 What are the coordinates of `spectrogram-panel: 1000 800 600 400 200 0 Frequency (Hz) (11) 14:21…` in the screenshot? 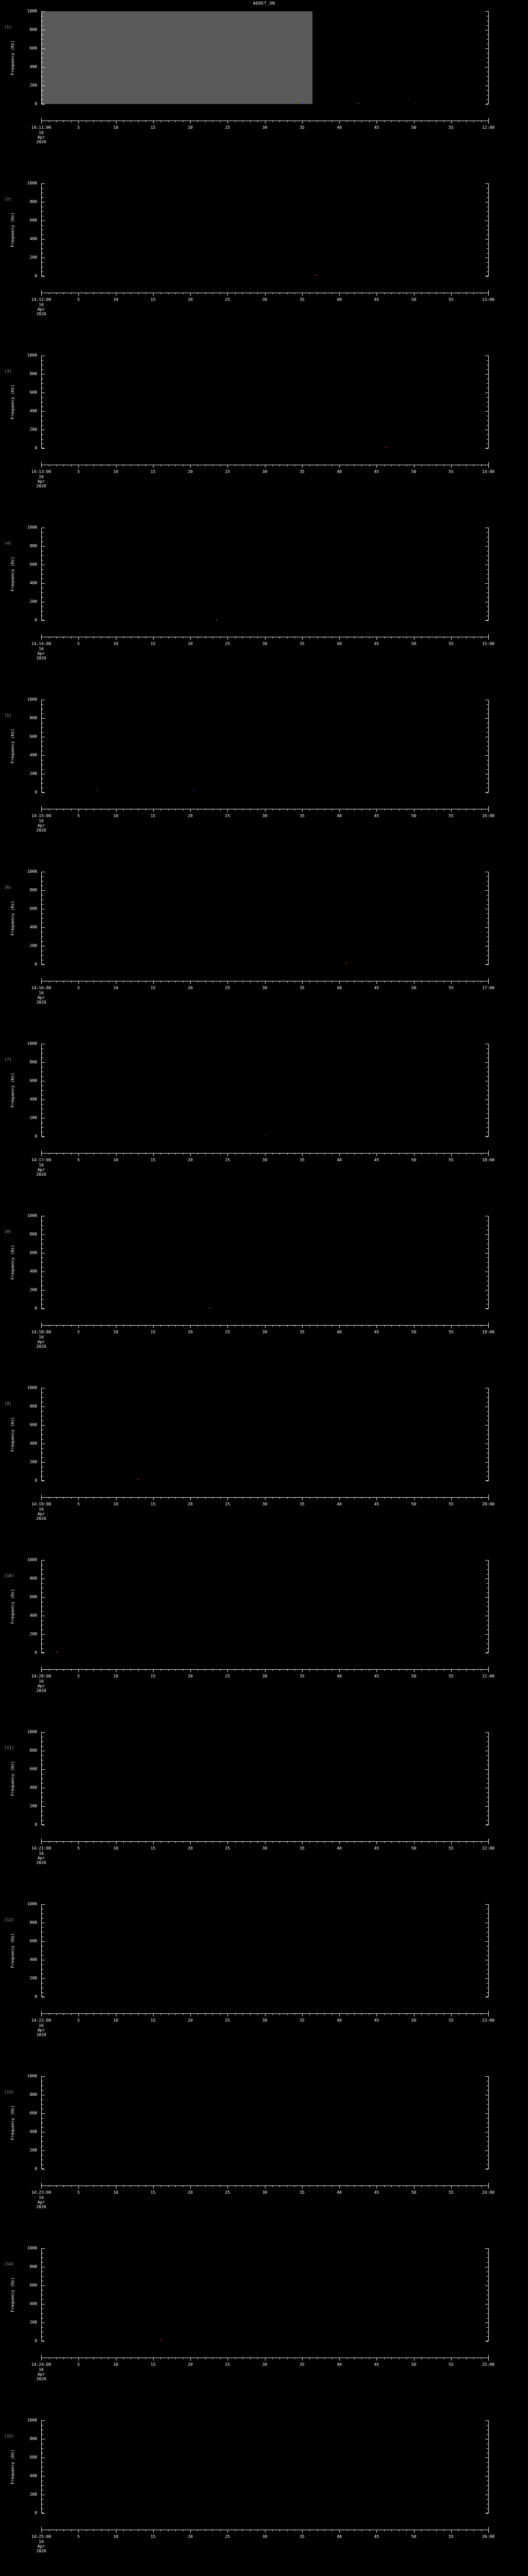 It's located at (264, 1812).